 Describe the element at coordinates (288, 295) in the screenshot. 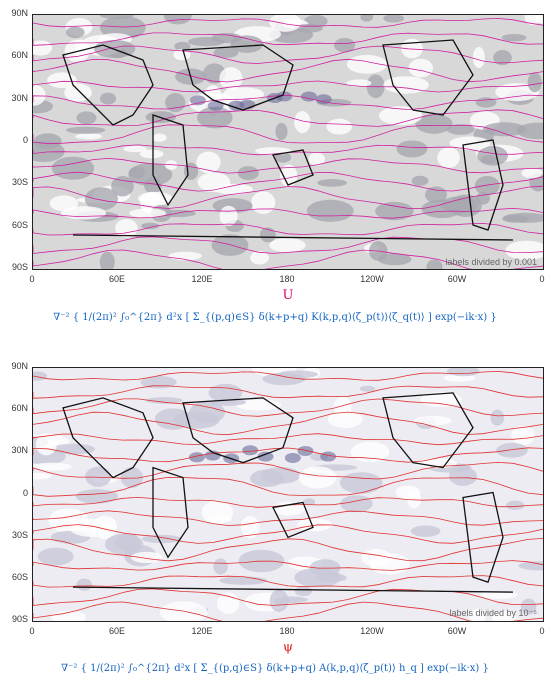

I see `variable-label-u: U` at that location.